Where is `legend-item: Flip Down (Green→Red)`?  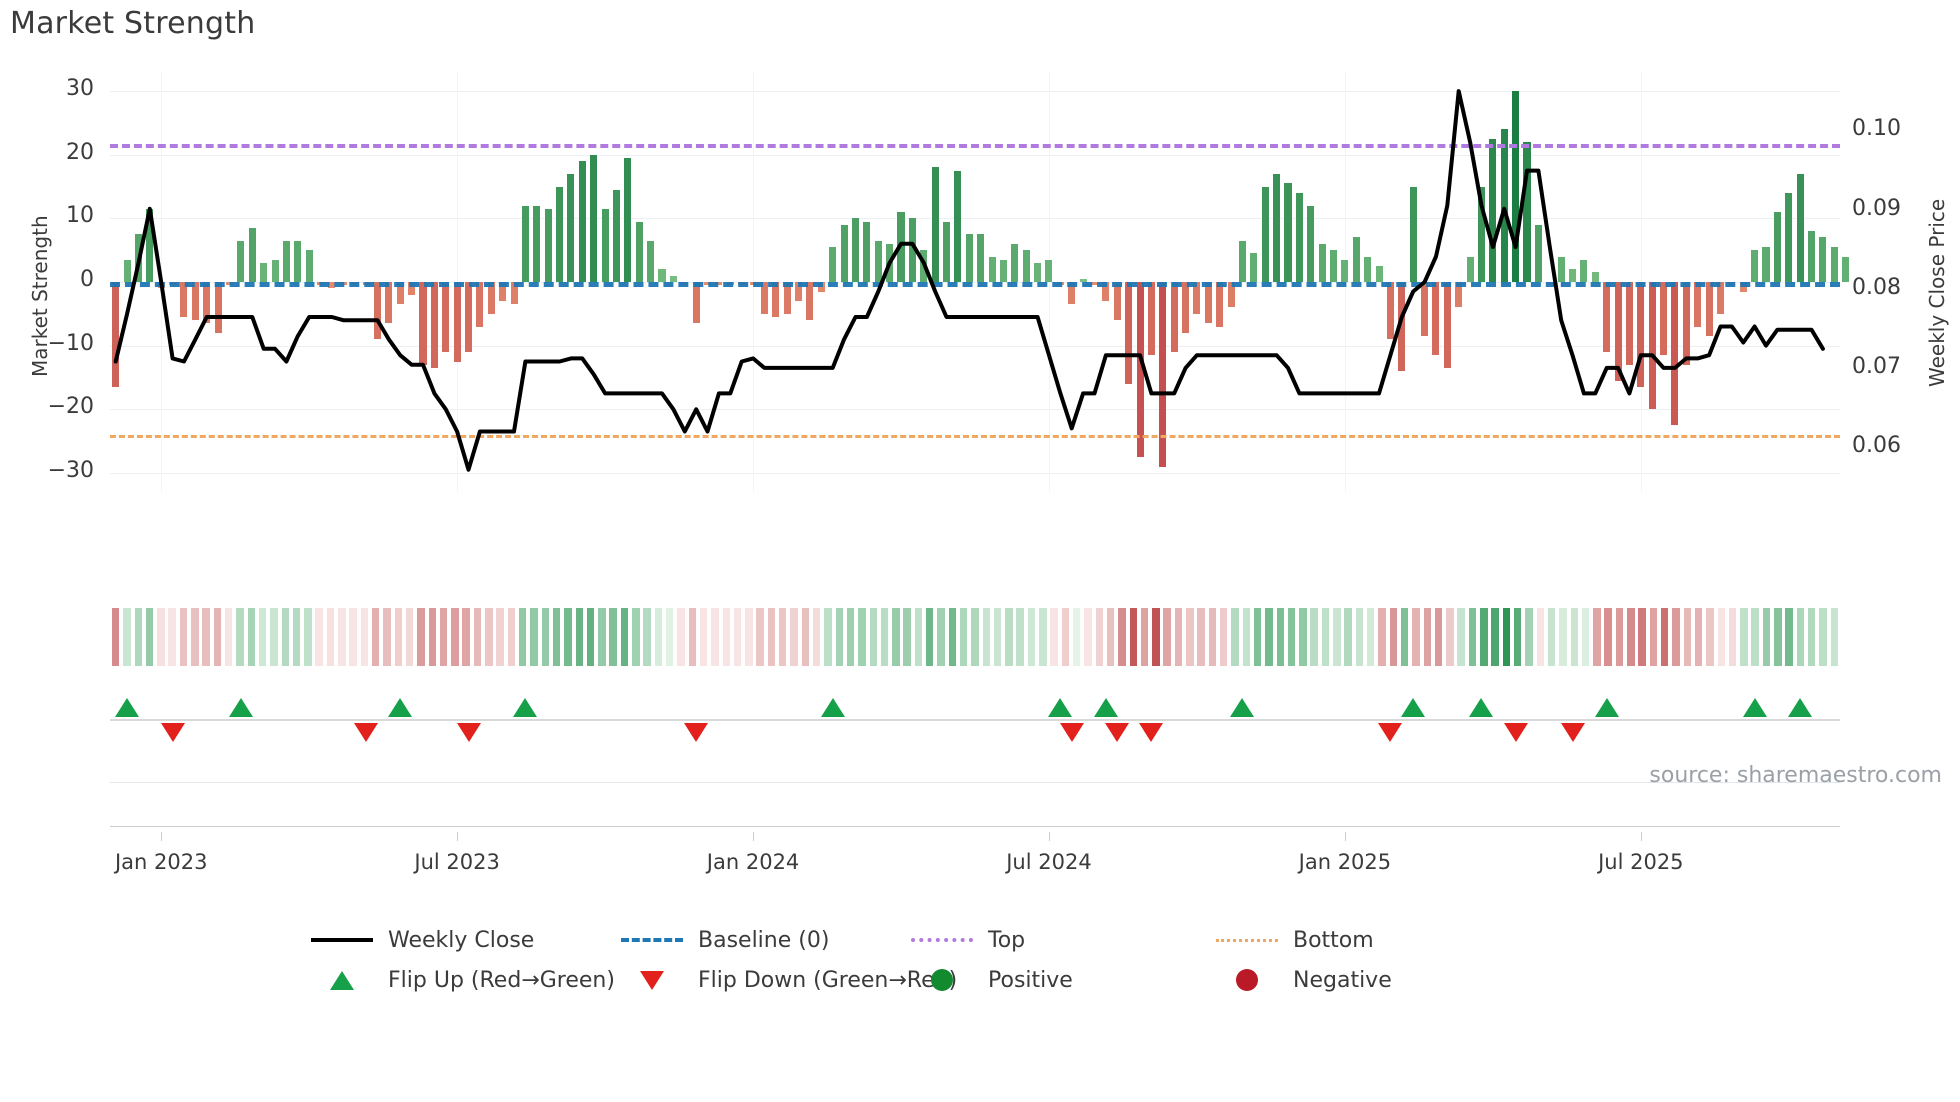 legend-item: Flip Down (Green→Red) is located at coordinates (788, 980).